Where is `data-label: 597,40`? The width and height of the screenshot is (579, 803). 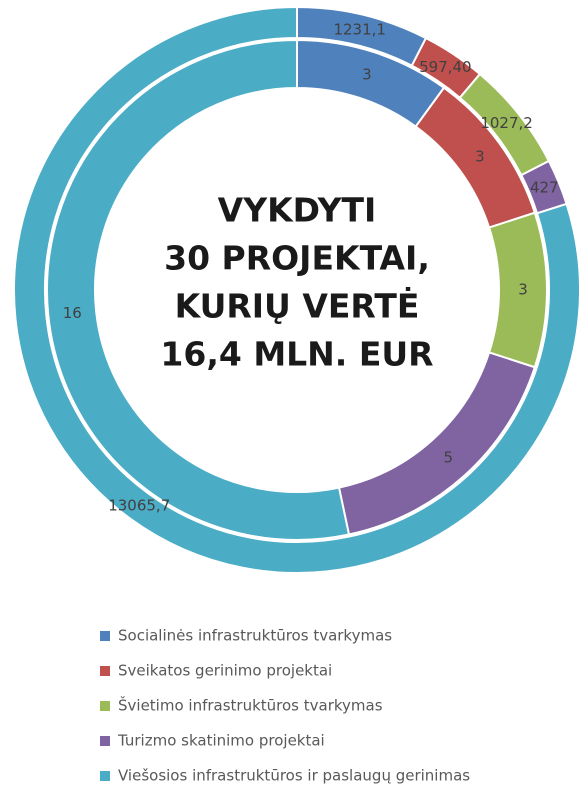 data-label: 597,40 is located at coordinates (445, 67).